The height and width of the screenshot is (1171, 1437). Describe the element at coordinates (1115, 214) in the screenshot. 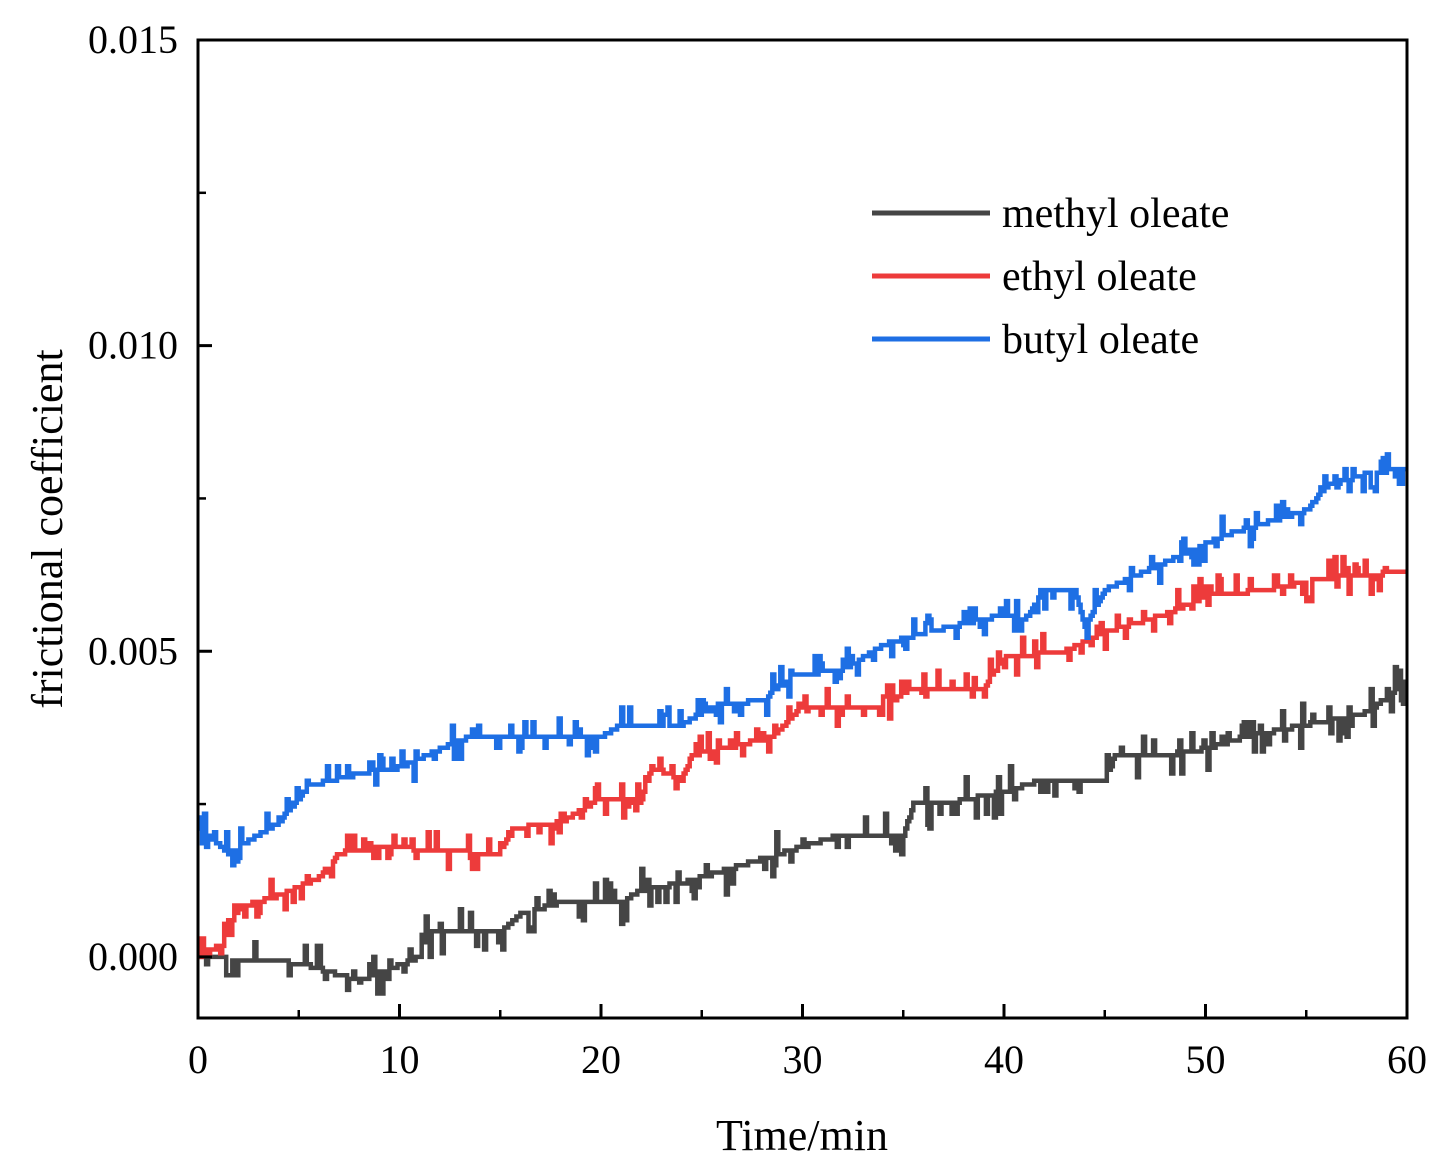

I see `legend-label: methyl oleate` at that location.